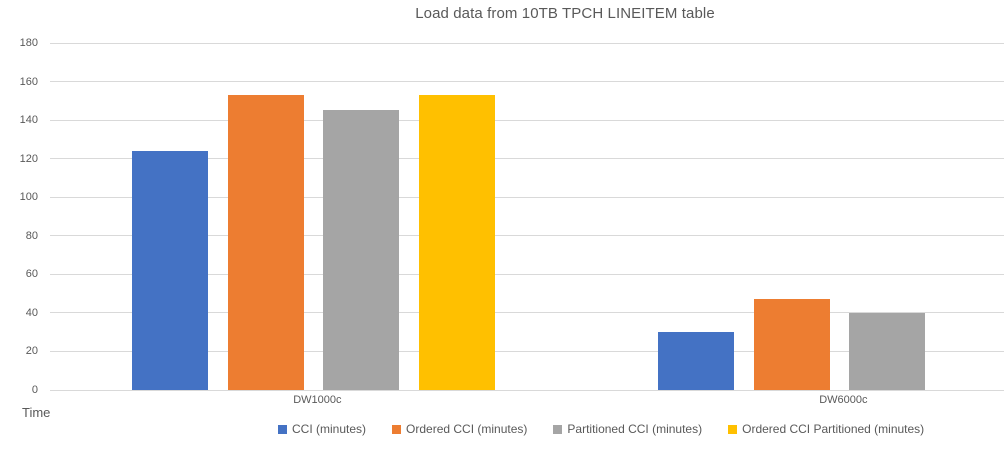 The height and width of the screenshot is (452, 1004). What do you see at coordinates (31, 351) in the screenshot?
I see `y-tick-label-20: 20` at bounding box center [31, 351].